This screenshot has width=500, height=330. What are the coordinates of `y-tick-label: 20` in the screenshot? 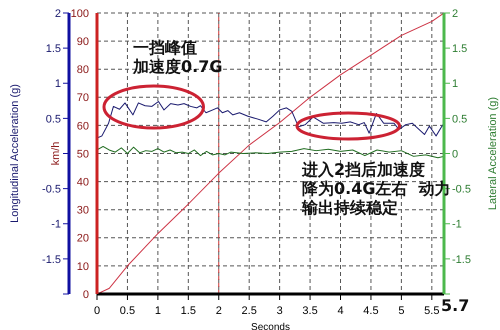 It's located at (82, 238).